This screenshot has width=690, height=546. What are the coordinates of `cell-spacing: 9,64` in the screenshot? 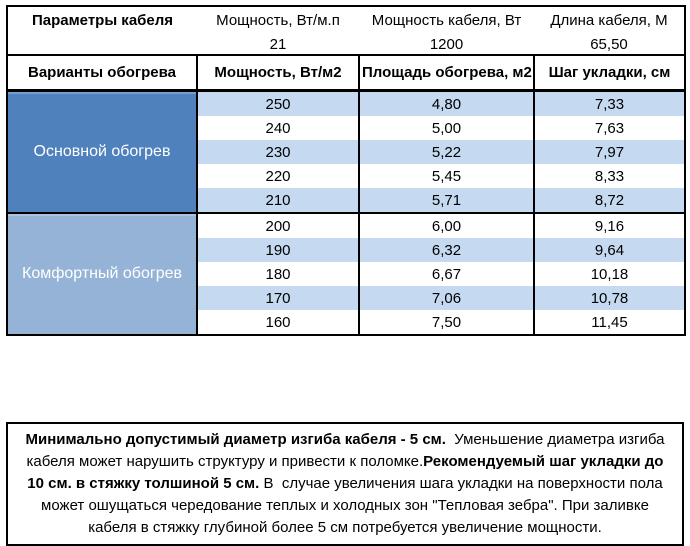 It's located at (609, 250).